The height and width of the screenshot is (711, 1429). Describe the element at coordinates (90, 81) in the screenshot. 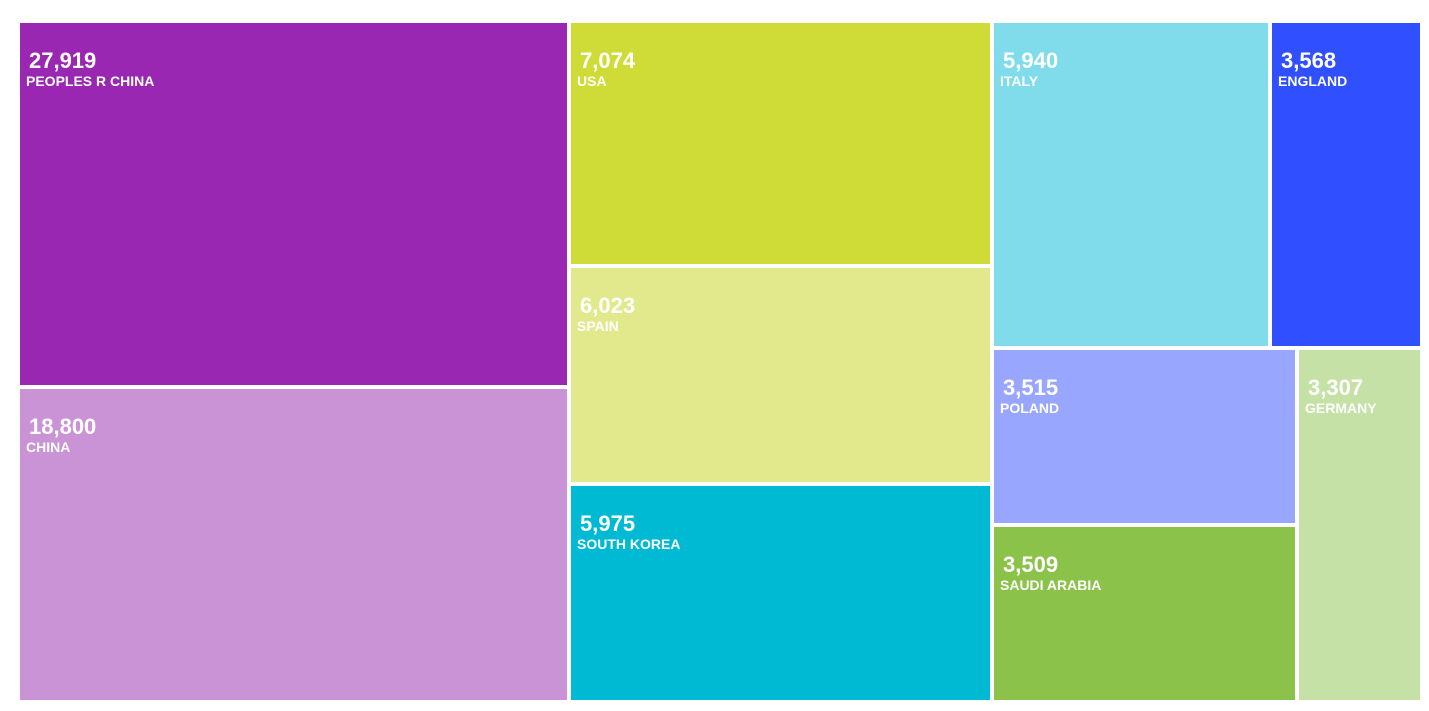

I see `tile-label: PEOPLES R CHINA` at that location.